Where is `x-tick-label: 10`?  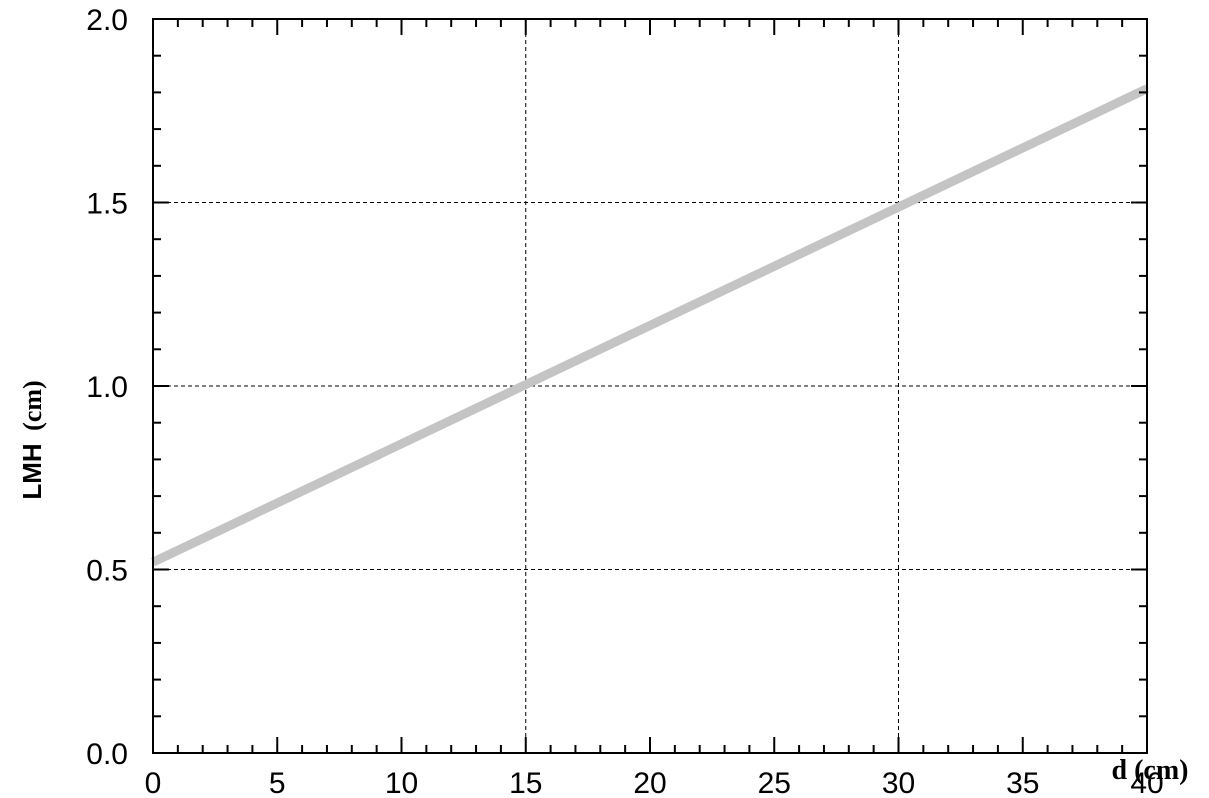
x-tick-label: 10 is located at coordinates (401, 782).